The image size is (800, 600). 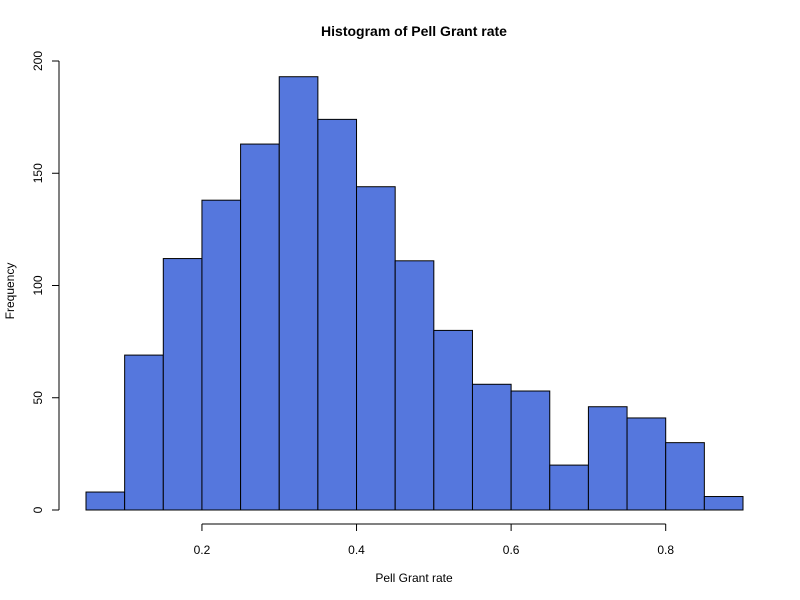 What do you see at coordinates (38, 61) in the screenshot?
I see `y-tick-label: 200` at bounding box center [38, 61].